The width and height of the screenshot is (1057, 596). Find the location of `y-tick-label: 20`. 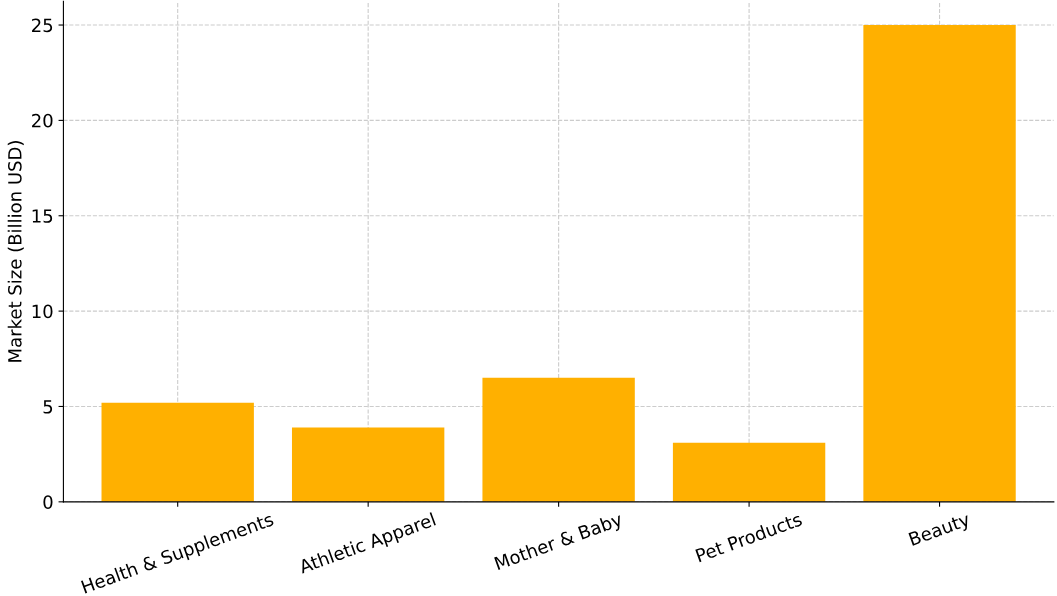

y-tick-label: 20 is located at coordinates (42, 120).